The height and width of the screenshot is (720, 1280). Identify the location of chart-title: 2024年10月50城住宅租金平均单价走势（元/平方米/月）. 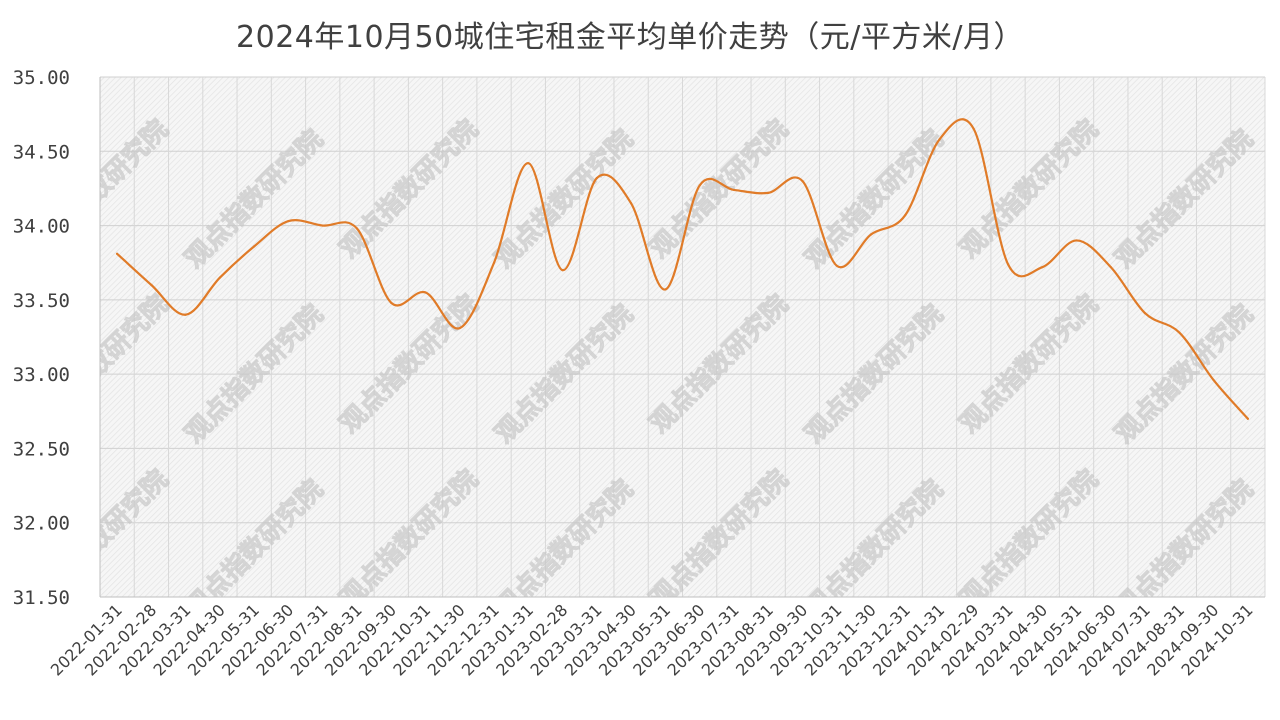
(630, 37).